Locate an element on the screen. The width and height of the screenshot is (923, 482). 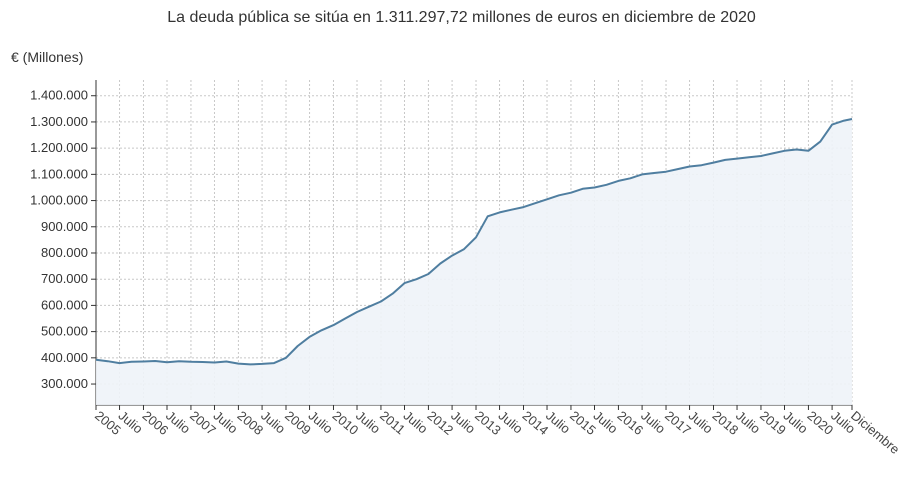
y-tick-label: 900.000 is located at coordinates (64, 226).